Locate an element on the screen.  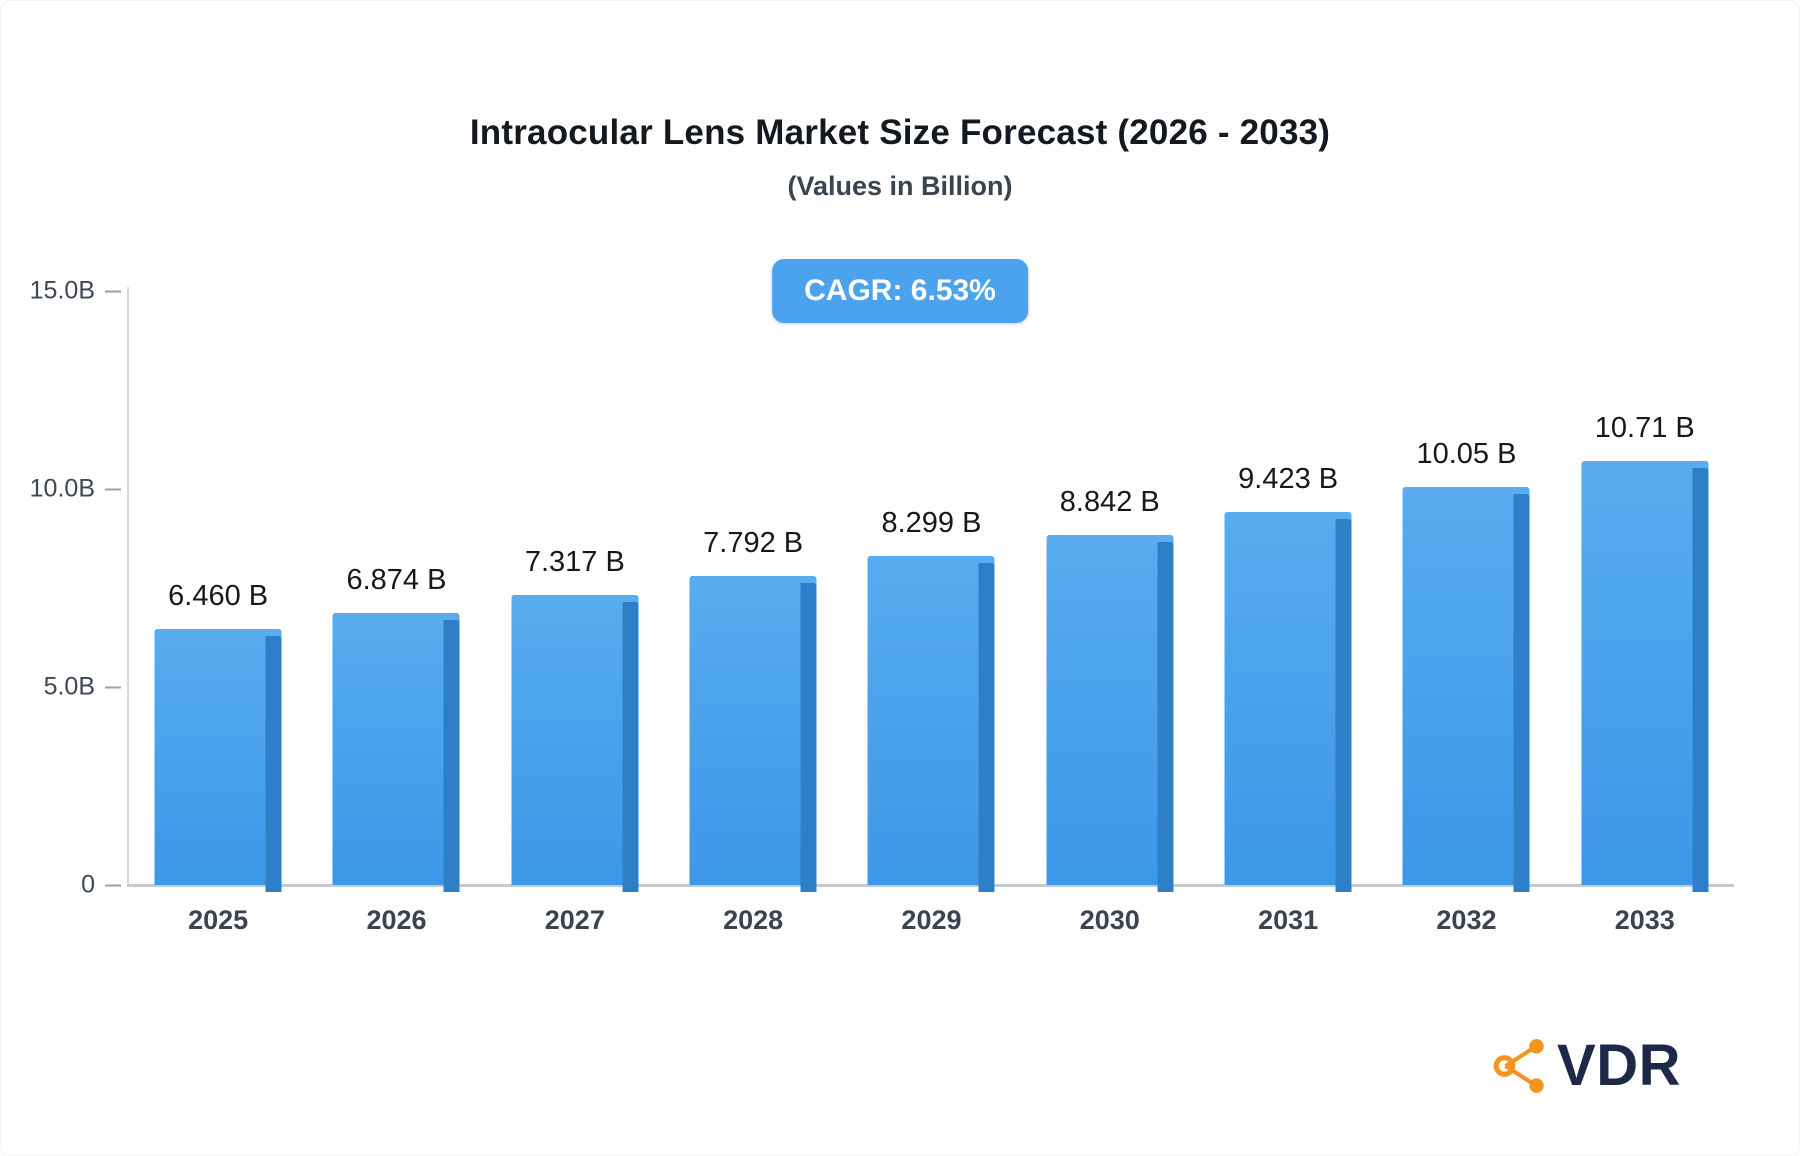
bar-slot-2025: 6.460 B 2025 is located at coordinates (218, 613).